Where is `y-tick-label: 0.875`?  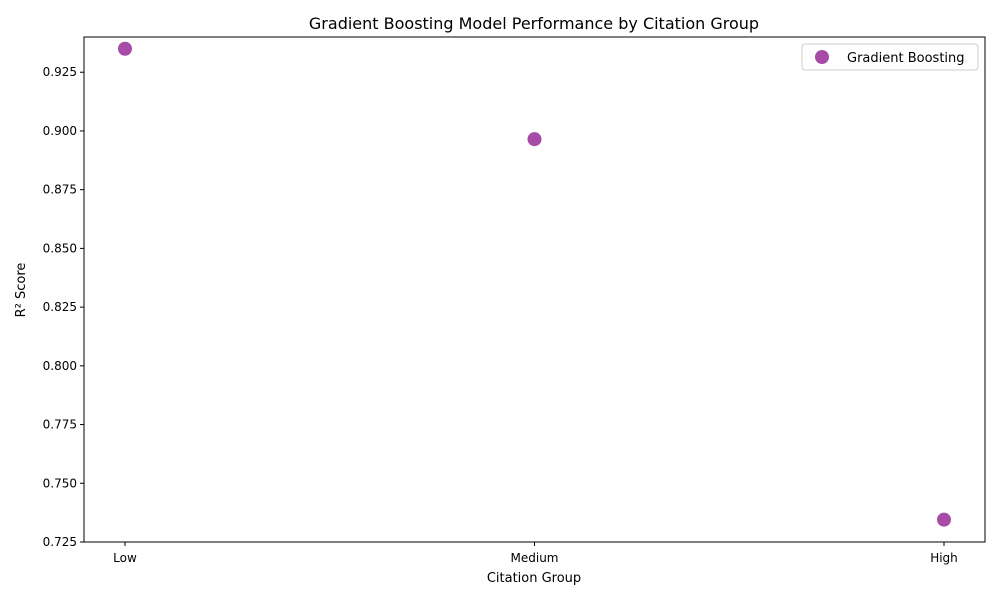 y-tick-label: 0.875 is located at coordinates (60, 190).